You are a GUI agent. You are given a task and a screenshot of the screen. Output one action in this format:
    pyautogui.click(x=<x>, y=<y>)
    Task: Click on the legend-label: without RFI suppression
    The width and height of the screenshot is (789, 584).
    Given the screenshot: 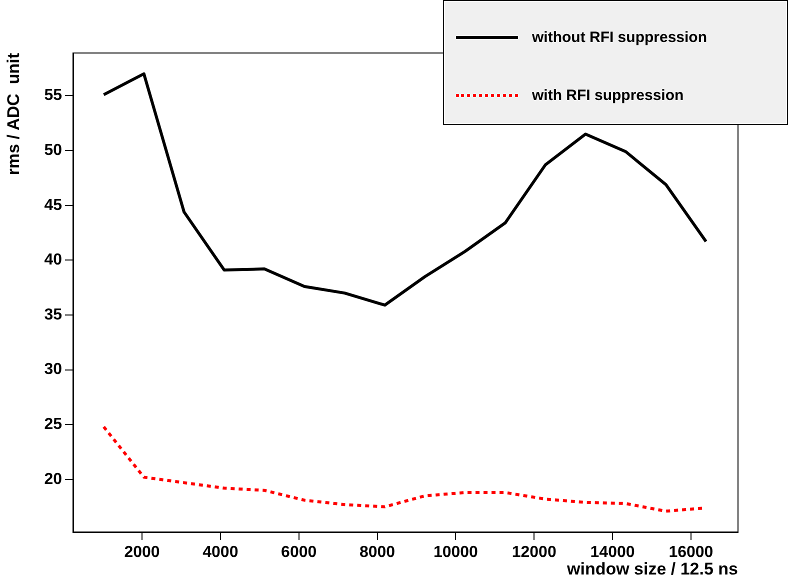 What is the action you would take?
    pyautogui.click(x=619, y=37)
    